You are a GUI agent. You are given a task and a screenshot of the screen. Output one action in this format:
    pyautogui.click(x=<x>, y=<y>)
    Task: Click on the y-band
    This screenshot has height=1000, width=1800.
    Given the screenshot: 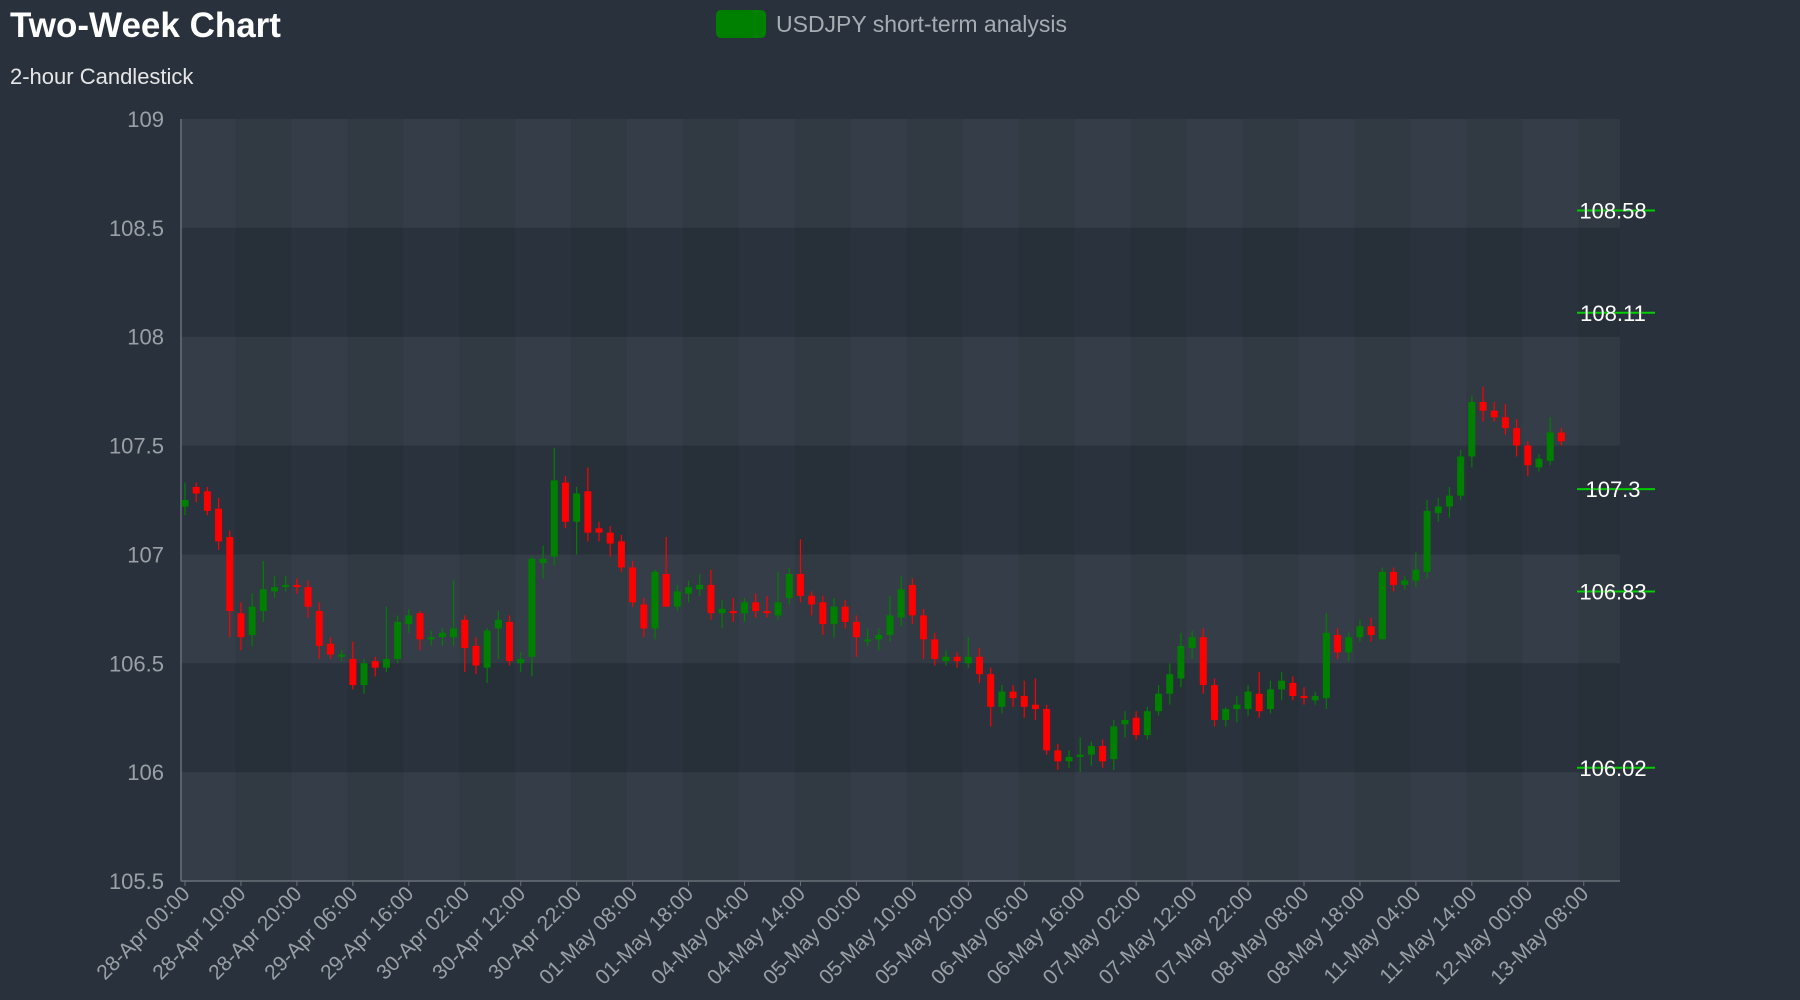 What is the action you would take?
    pyautogui.click(x=900, y=718)
    